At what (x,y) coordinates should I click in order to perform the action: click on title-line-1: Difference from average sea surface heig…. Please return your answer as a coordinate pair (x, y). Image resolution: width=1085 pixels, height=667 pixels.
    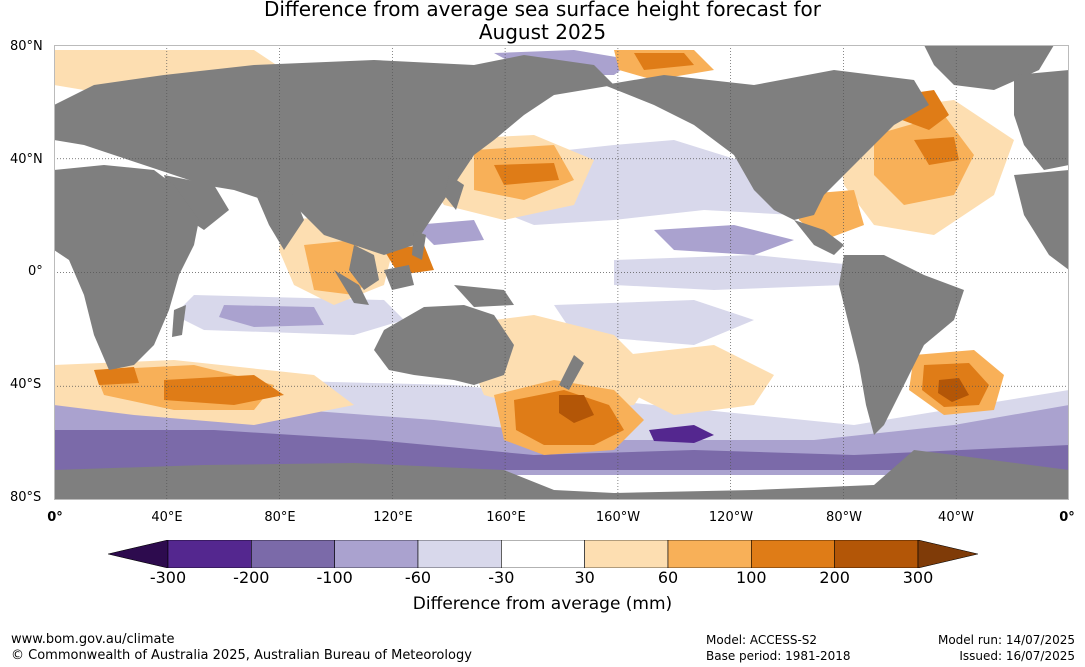
    Looking at the image, I should click on (542, 10).